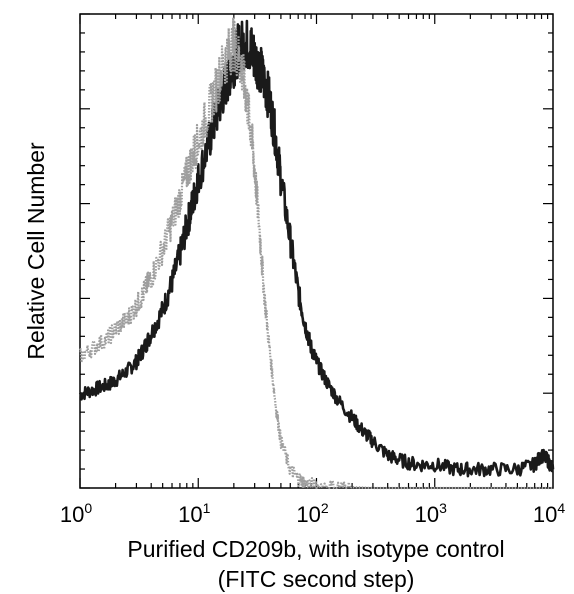  I want to click on y-axis-title: Relative Cell Number, so click(36, 251).